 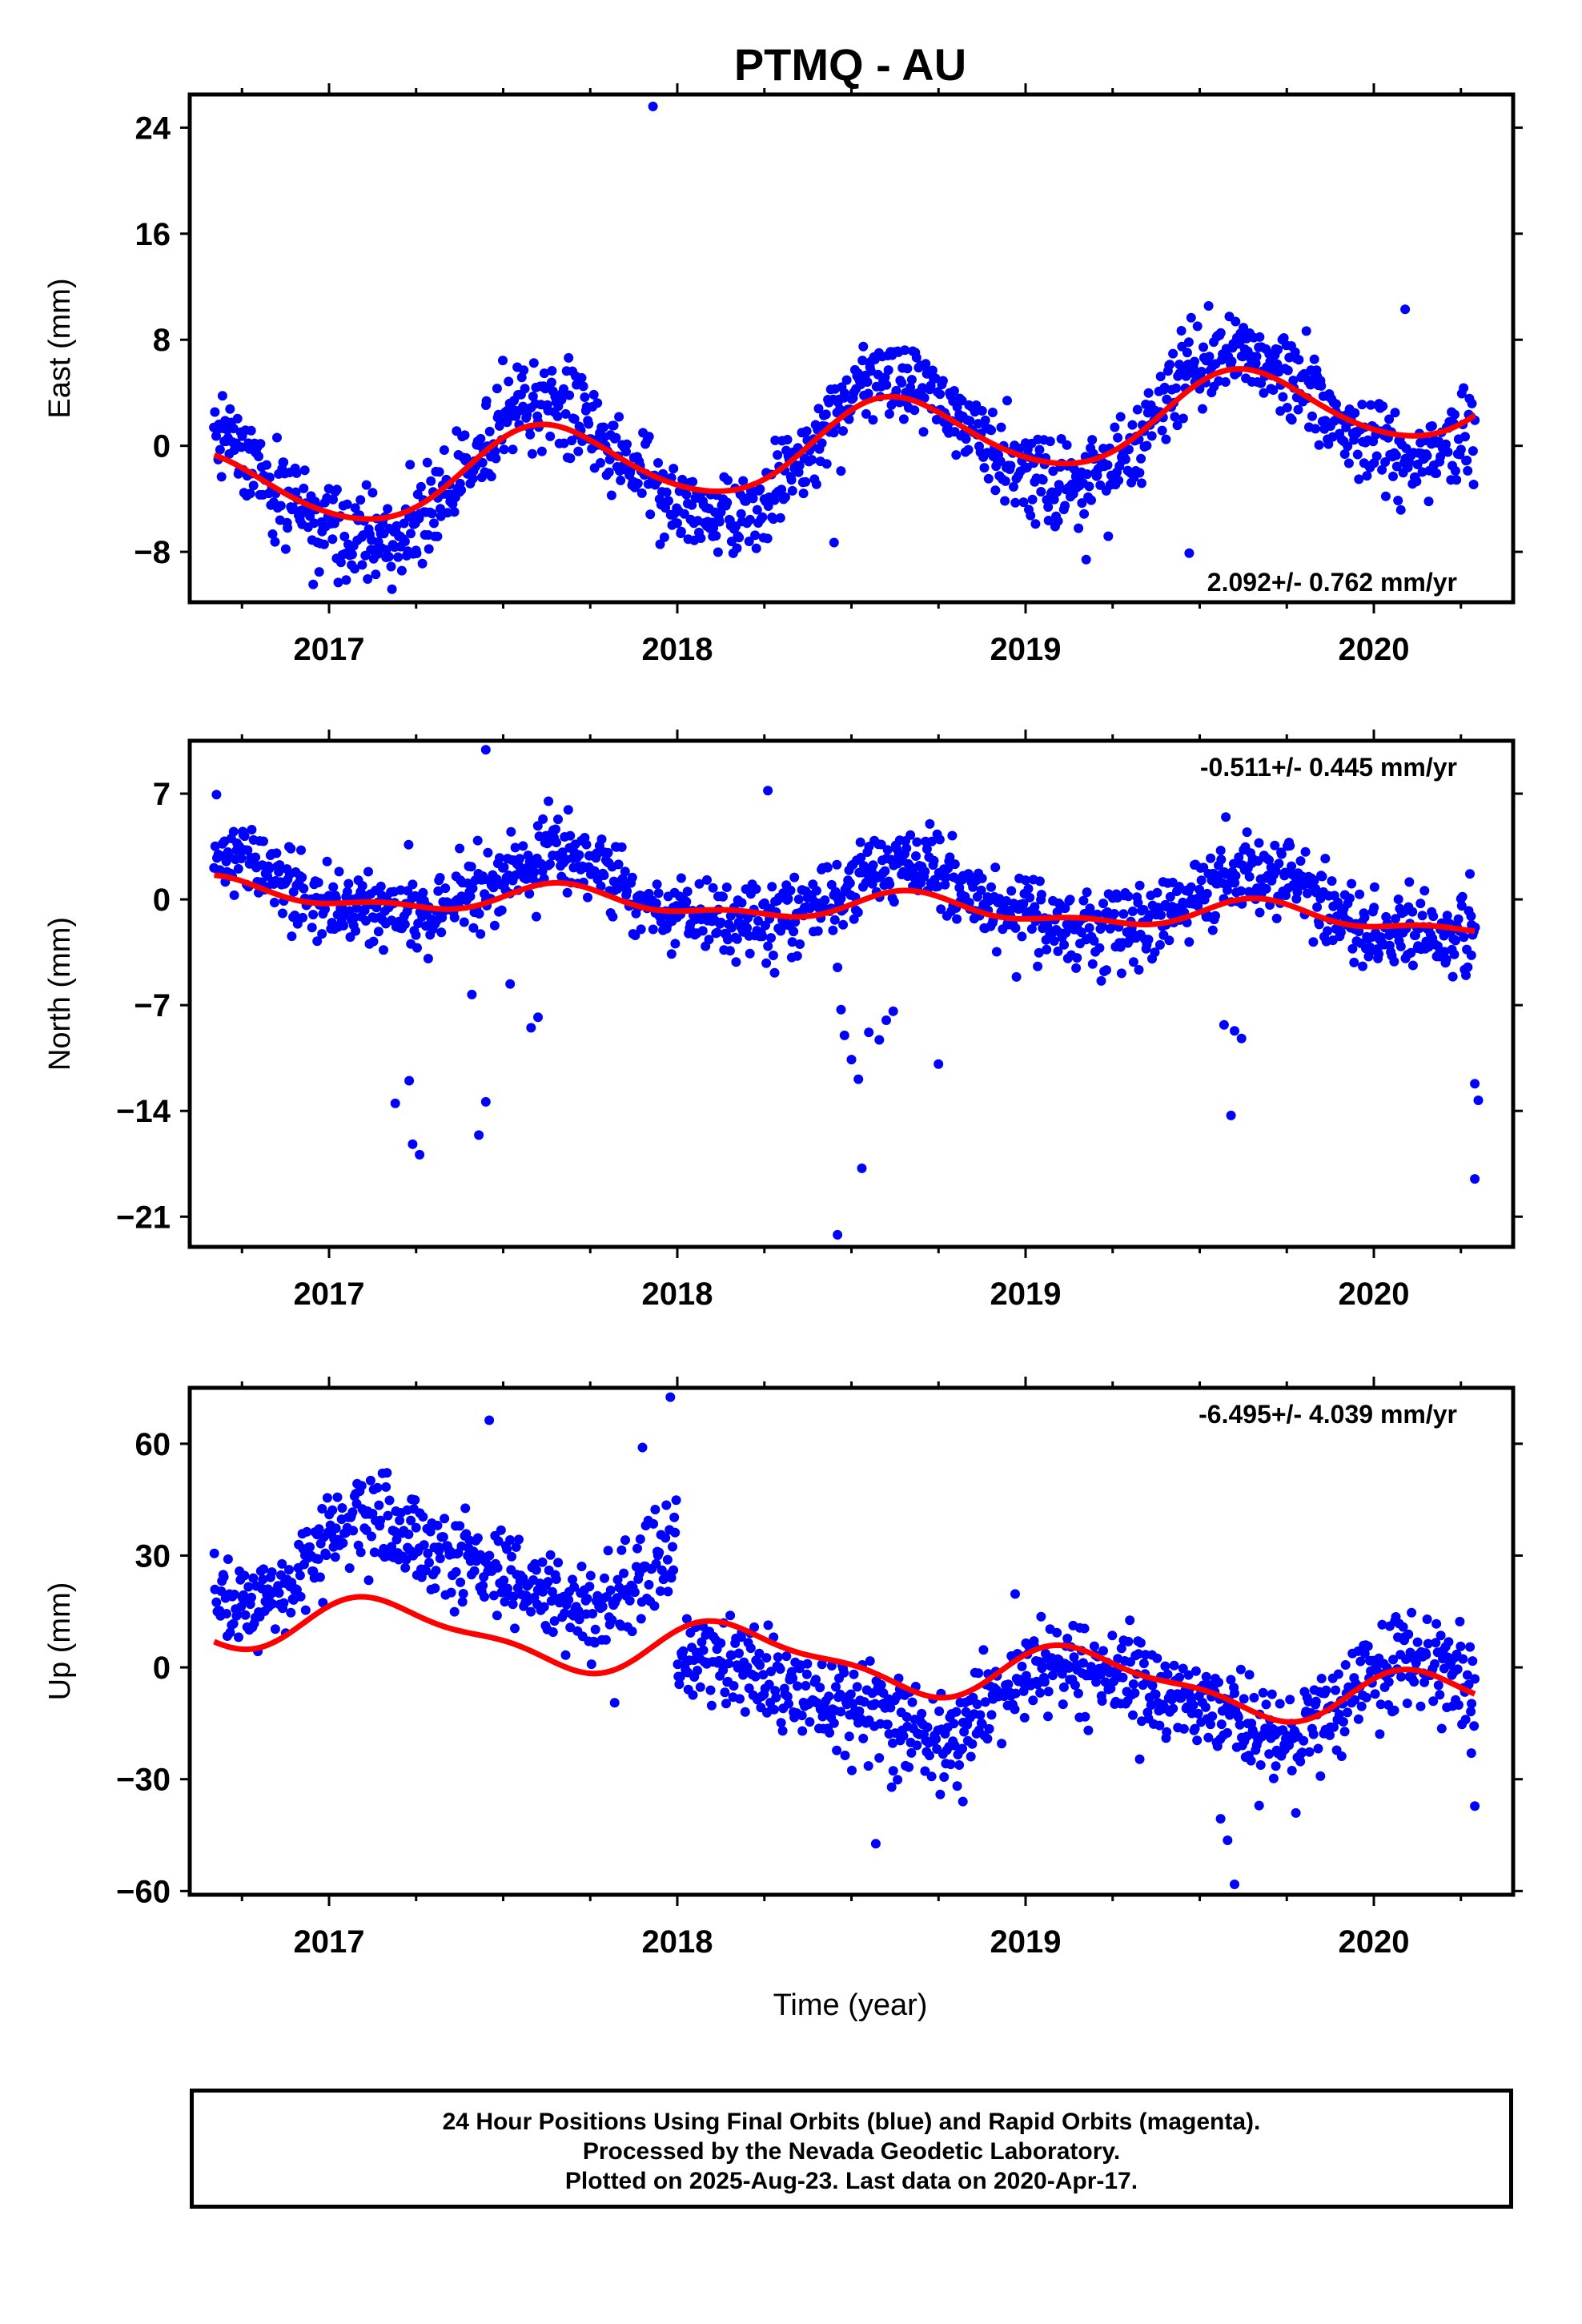 What do you see at coordinates (153, 128) in the screenshot?
I see `y-tick-label: 24` at bounding box center [153, 128].